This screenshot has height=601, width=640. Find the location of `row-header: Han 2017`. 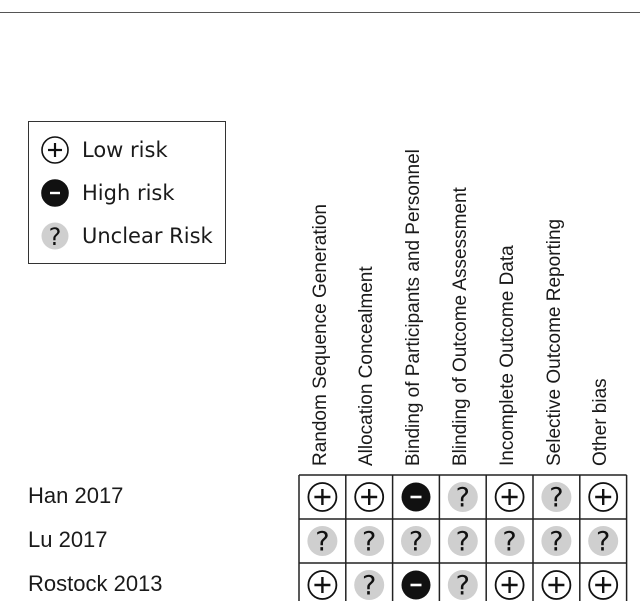

row-header: Han 2017 is located at coordinates (76, 495).